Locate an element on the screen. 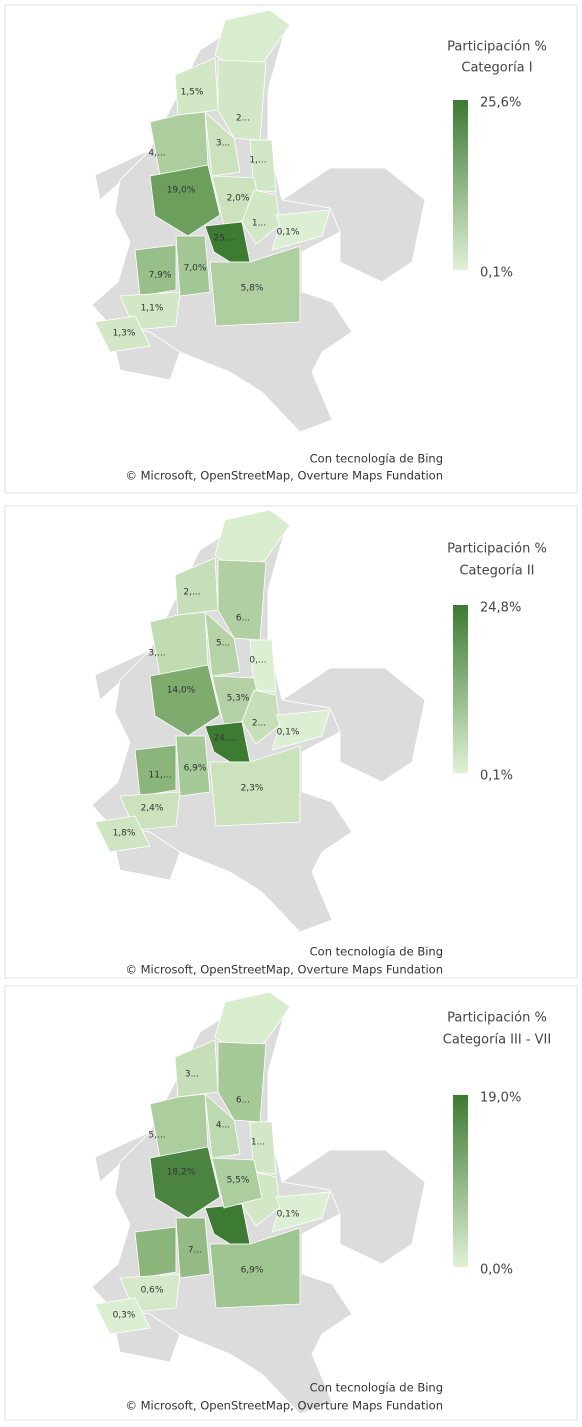 The image size is (582, 1427). legend-max: 24,8% is located at coordinates (500, 608).